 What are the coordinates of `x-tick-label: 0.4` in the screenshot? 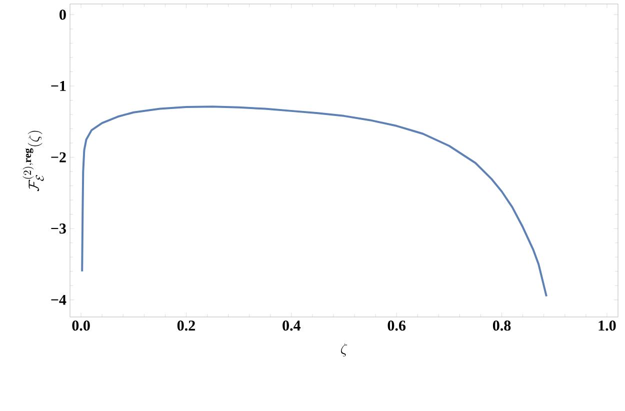 It's located at (291, 325).